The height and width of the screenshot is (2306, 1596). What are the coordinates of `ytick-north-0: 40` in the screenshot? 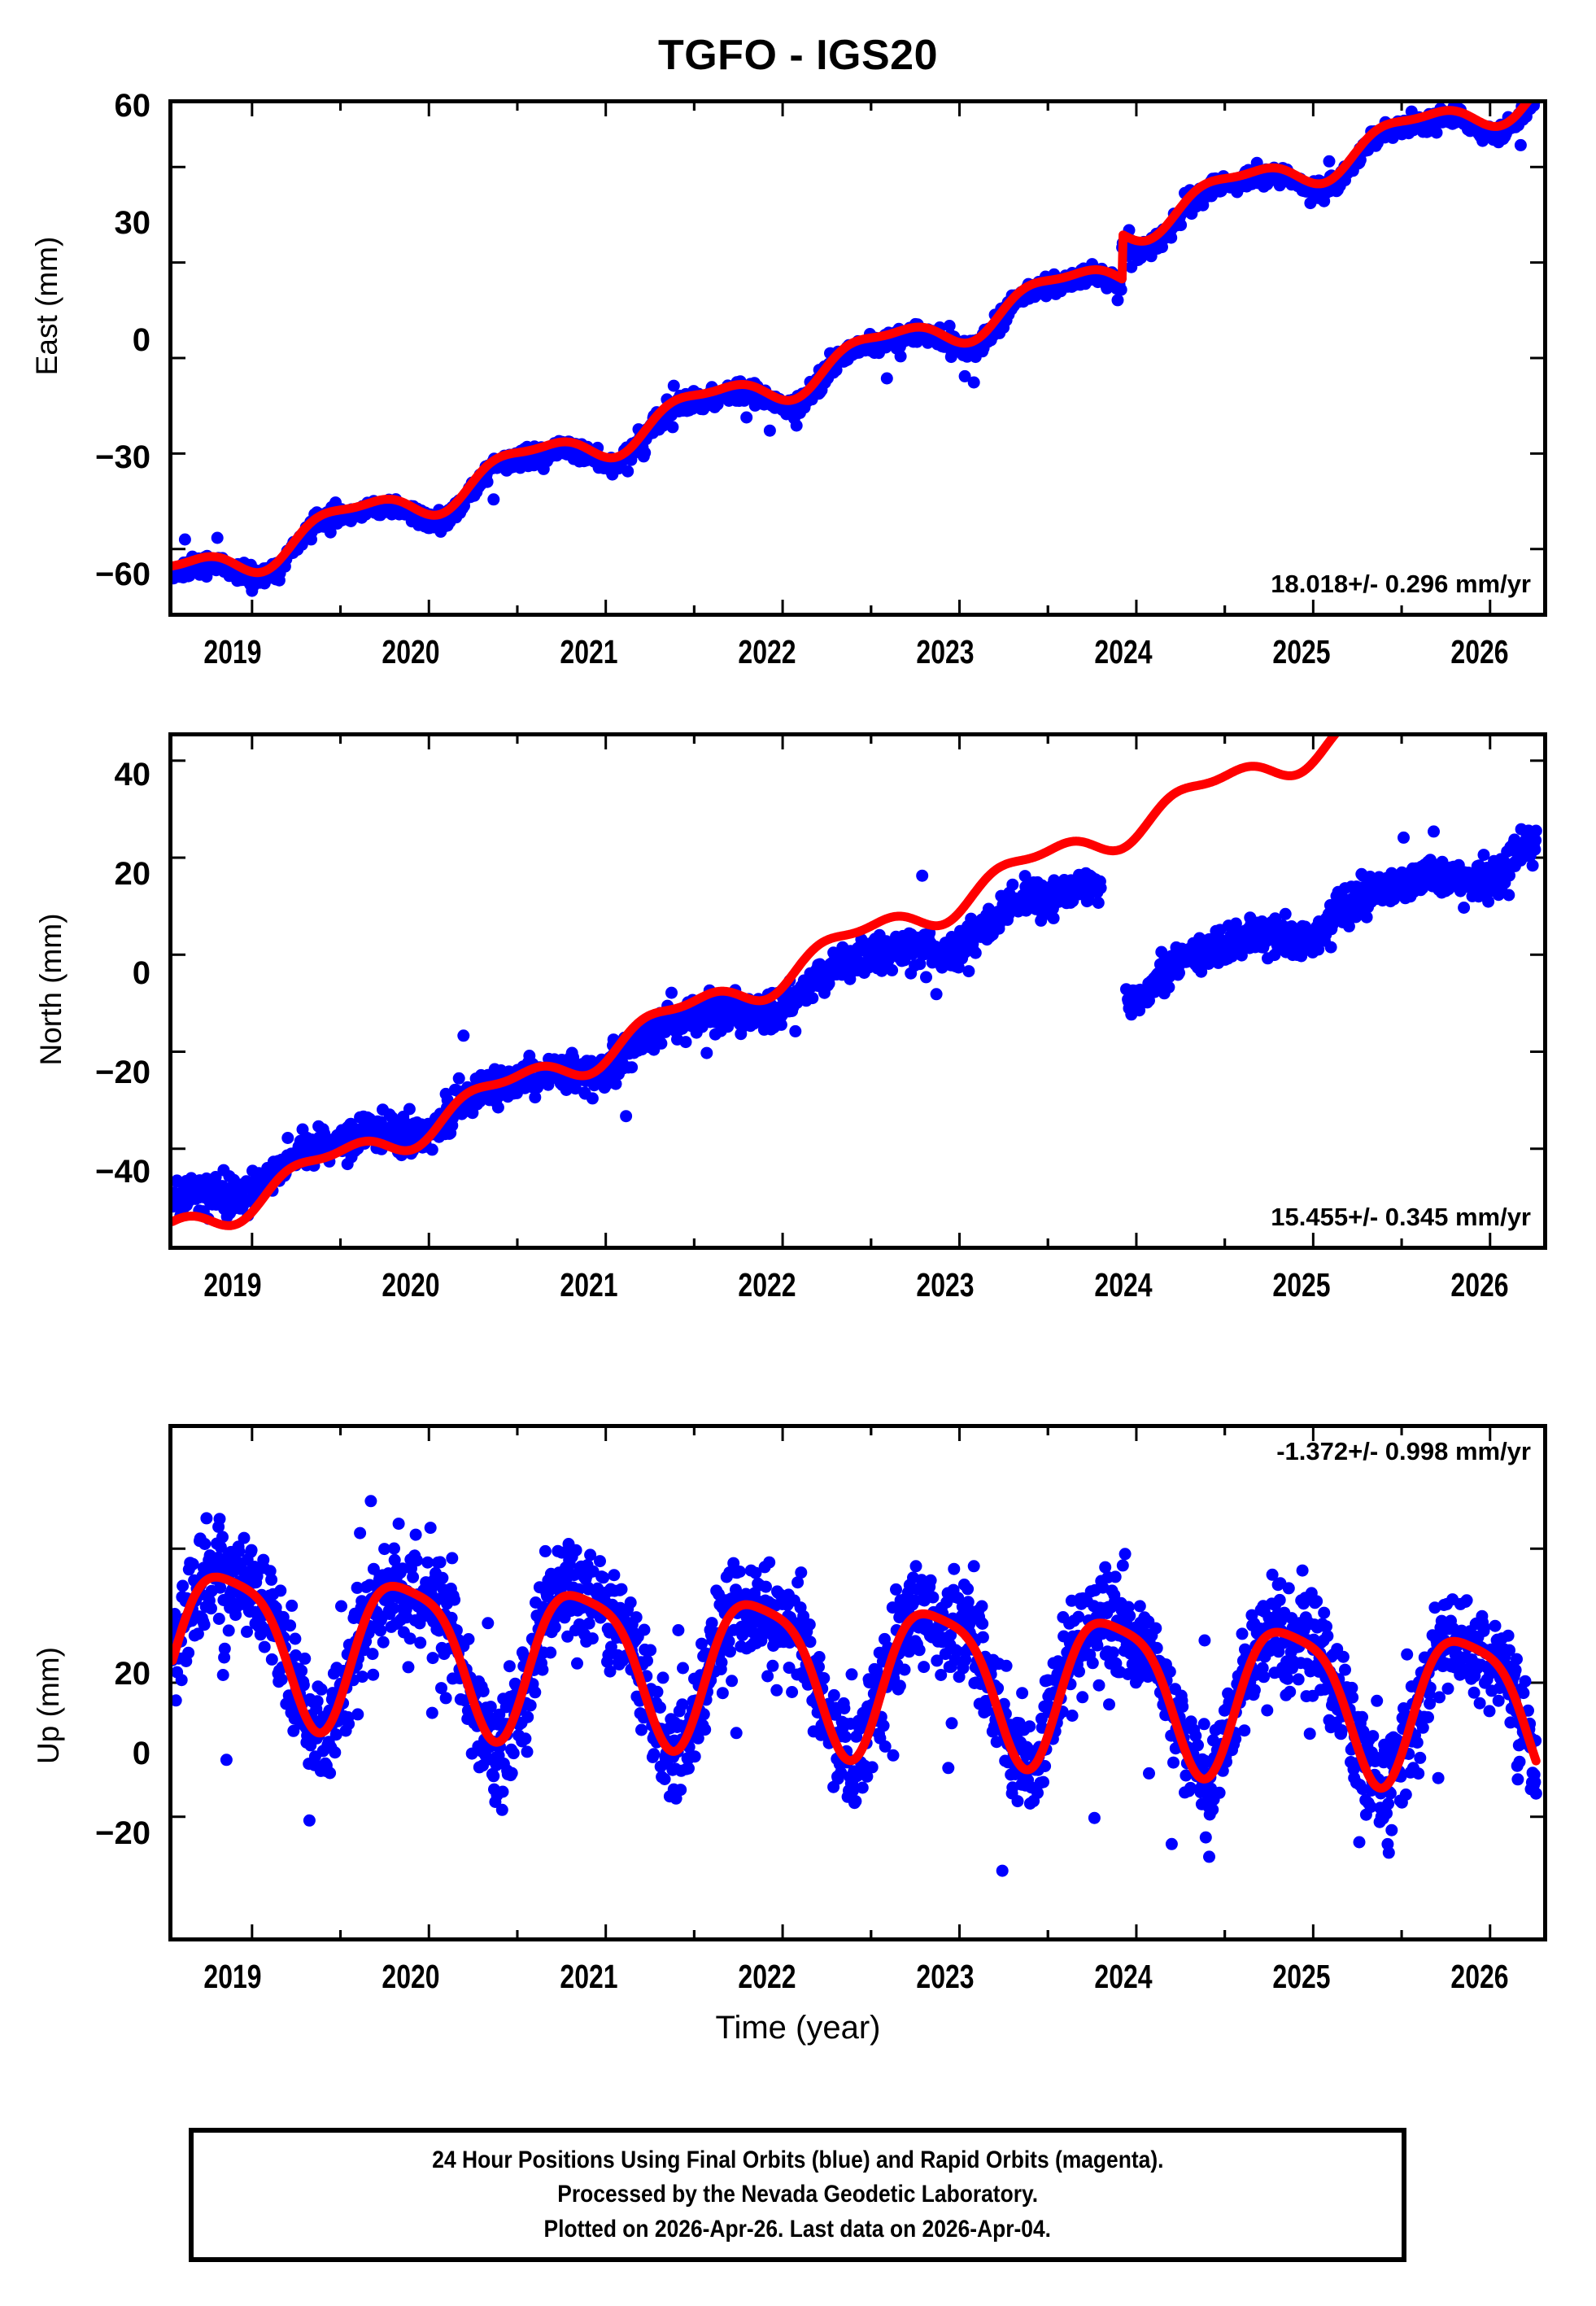 It's located at (132, 775).